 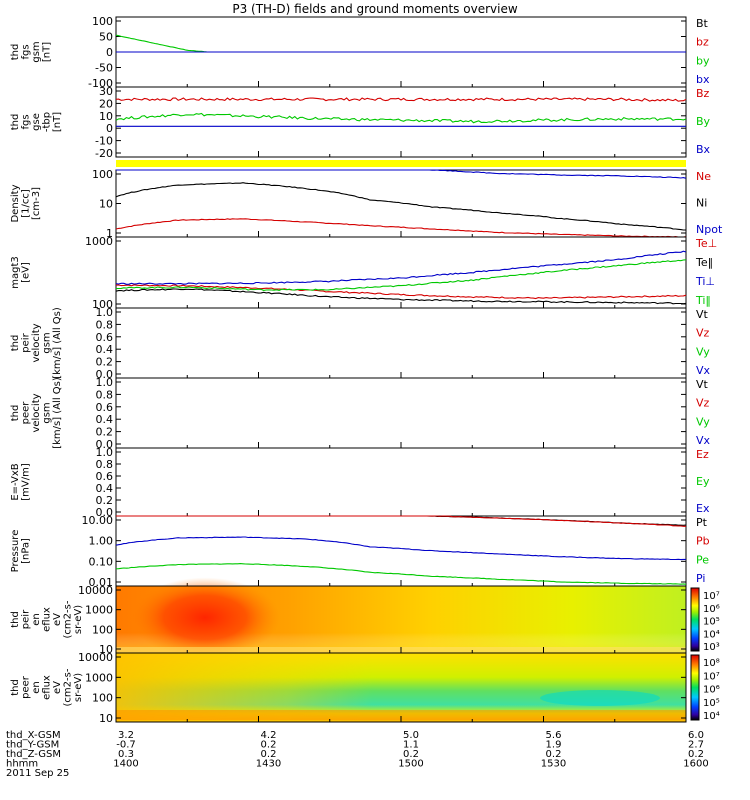 I want to click on y-tick-label: 0.10, so click(x=101, y=561).